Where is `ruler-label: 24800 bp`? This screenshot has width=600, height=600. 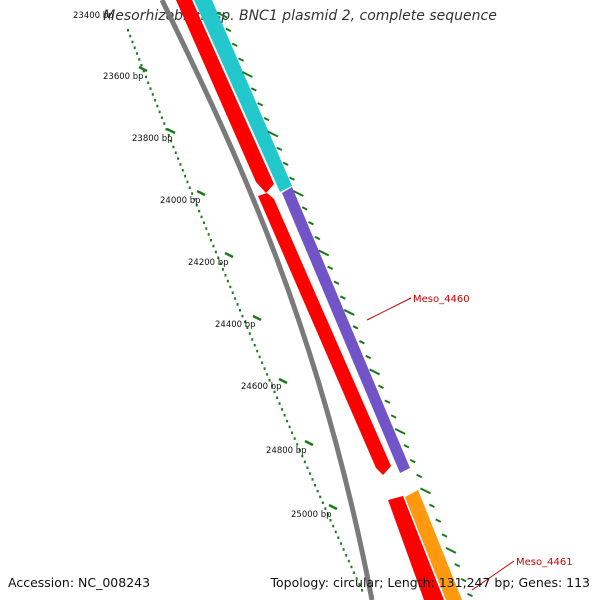
ruler-label: 24800 bp is located at coordinates (286, 451).